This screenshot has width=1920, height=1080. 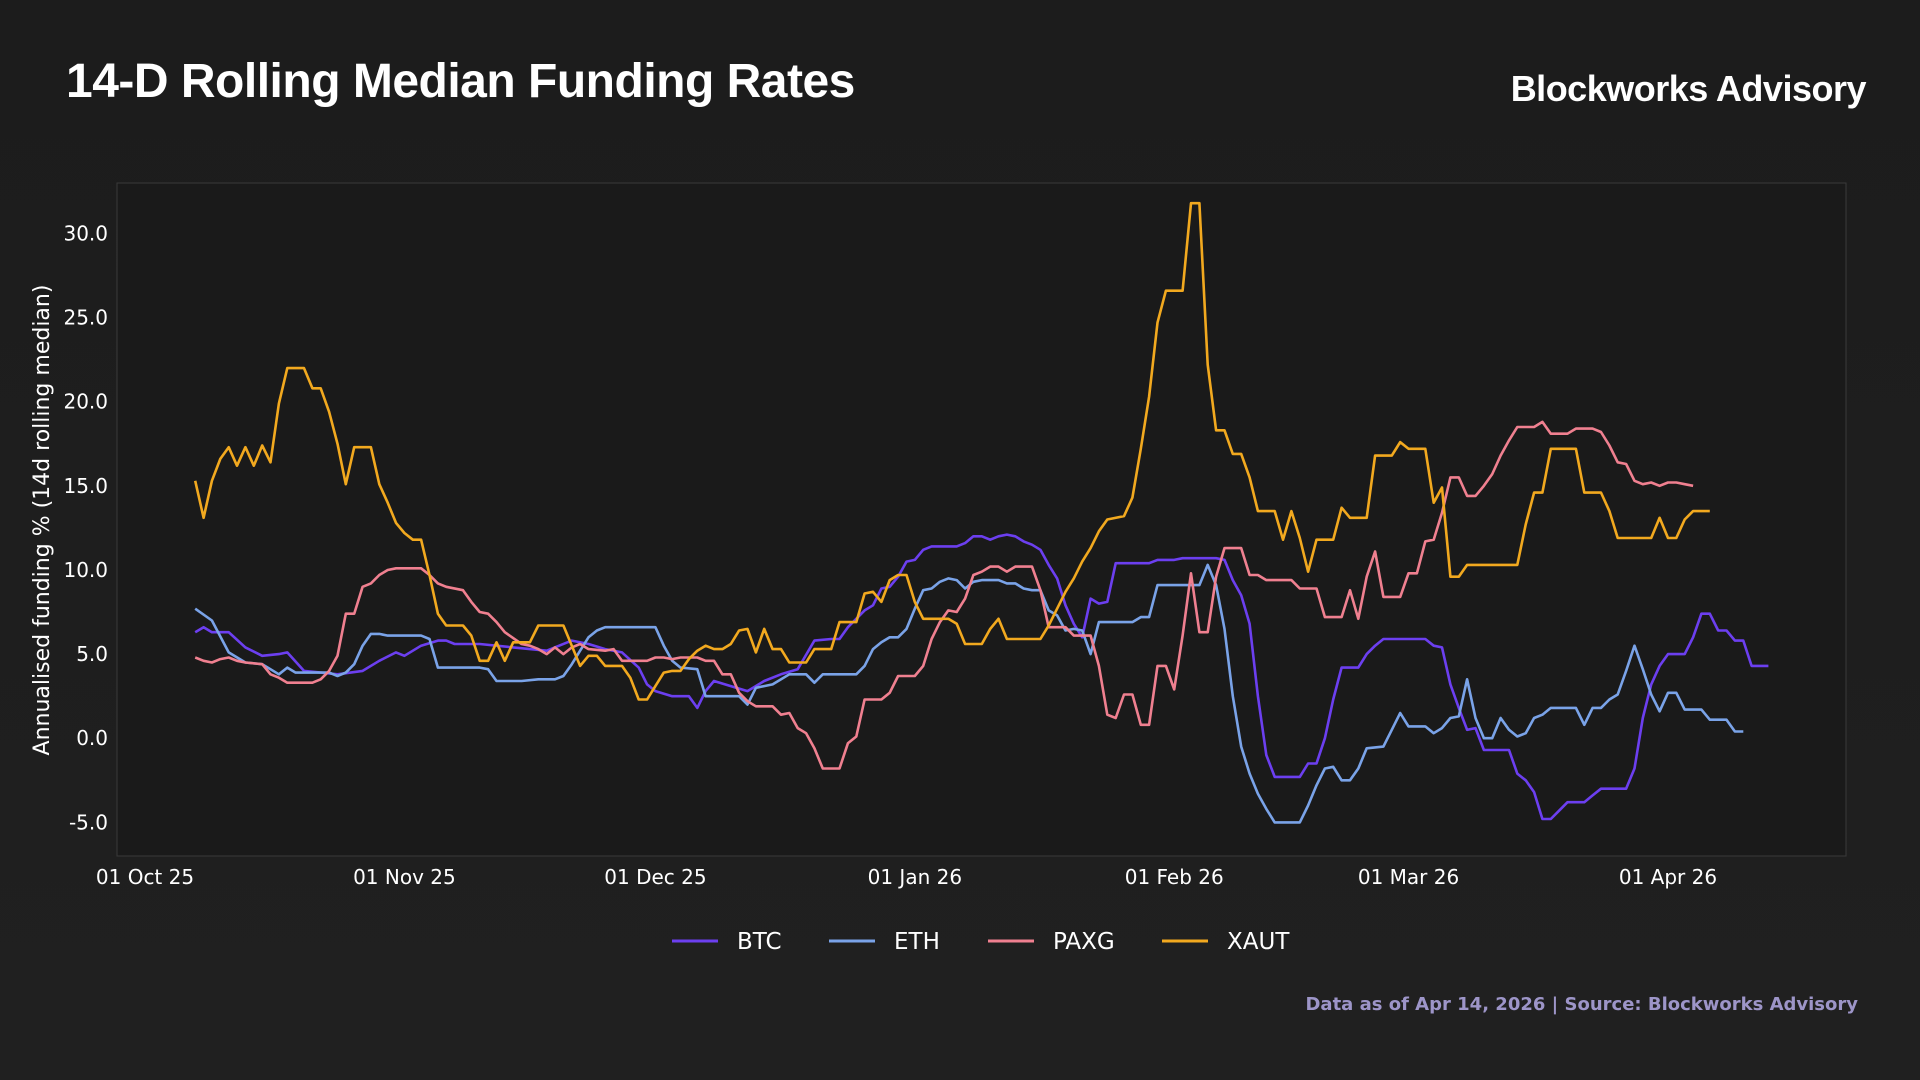 I want to click on x-tick-label: 01 Oct 25, so click(x=145, y=877).